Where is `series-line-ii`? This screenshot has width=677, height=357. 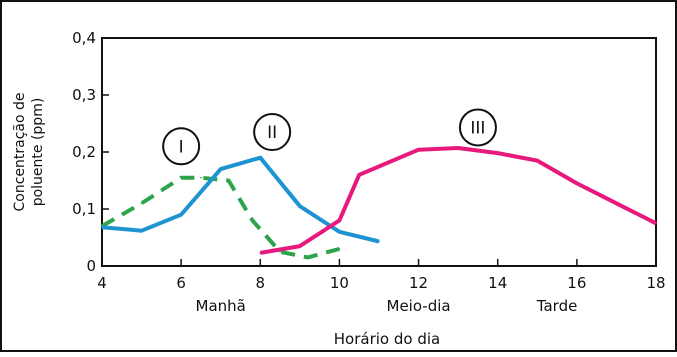 series-line-ii is located at coordinates (240, 199).